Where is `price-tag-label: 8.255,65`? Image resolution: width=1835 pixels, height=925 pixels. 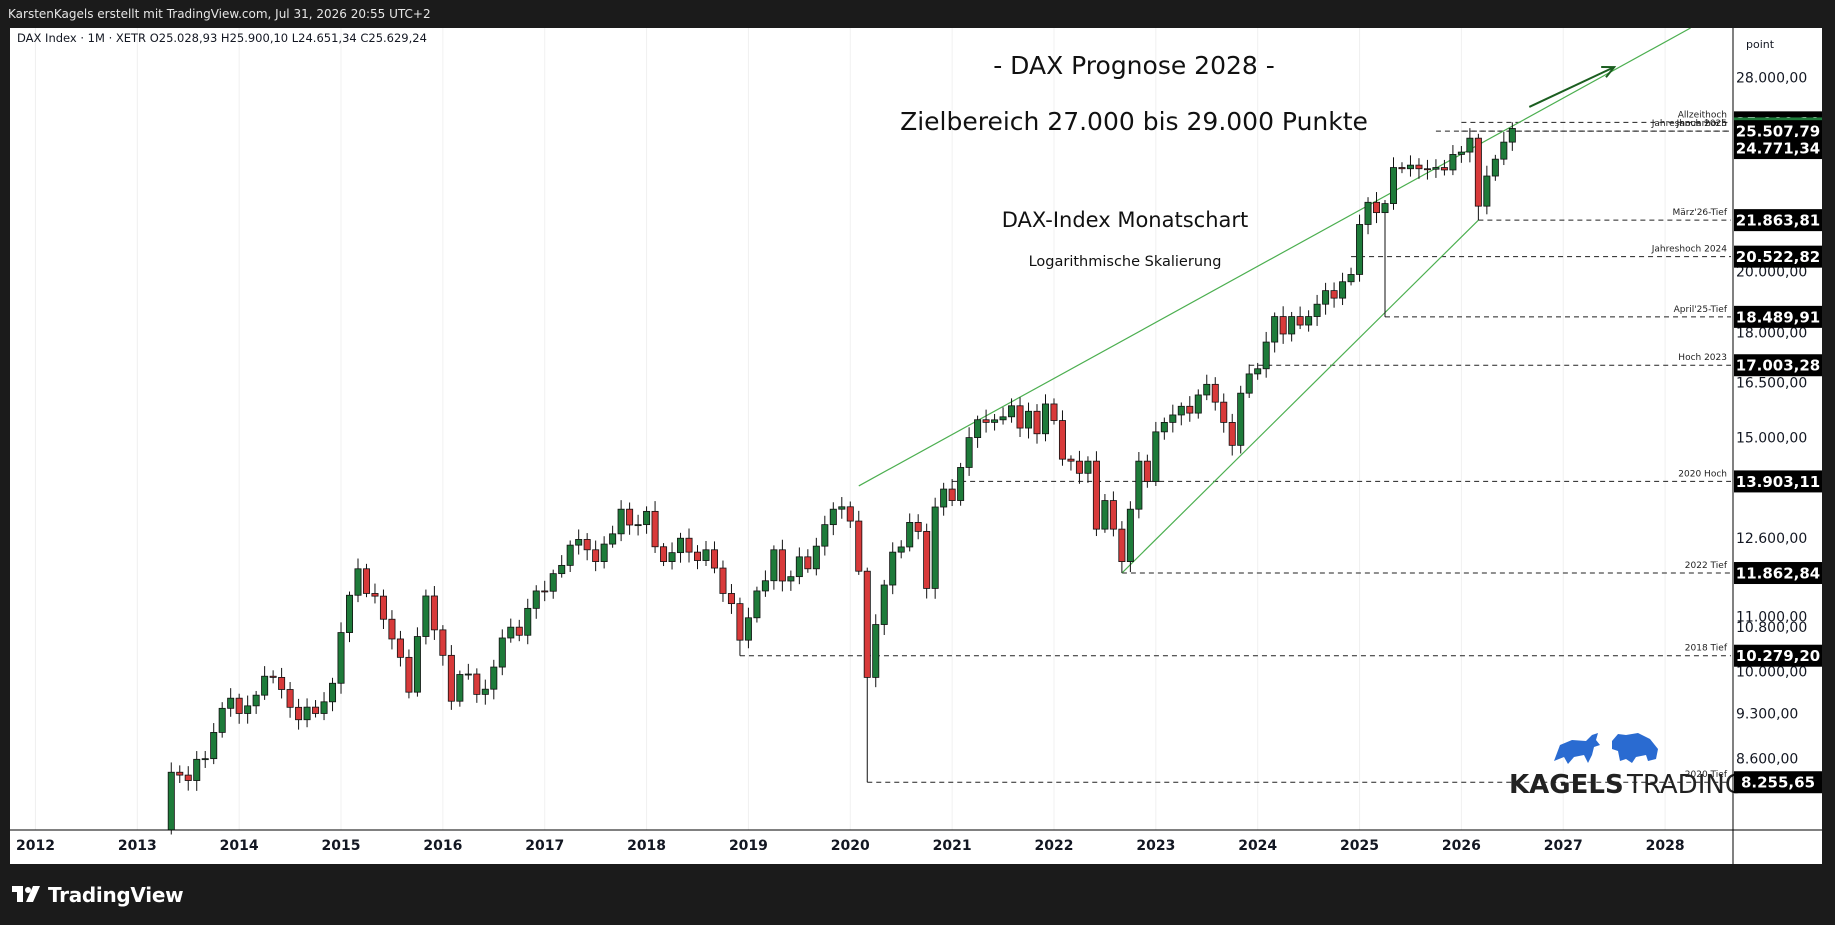
price-tag-label: 8.255,65 is located at coordinates (1778, 783).